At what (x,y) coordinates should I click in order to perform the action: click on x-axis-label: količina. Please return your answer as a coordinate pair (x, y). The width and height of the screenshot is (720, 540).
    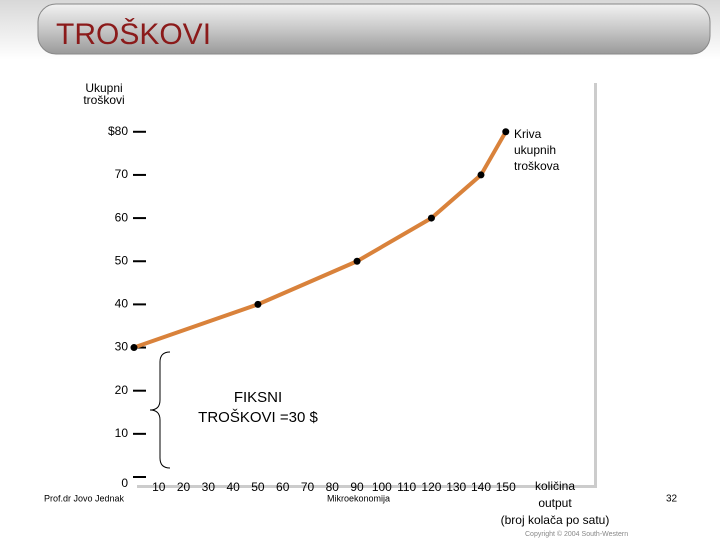
    Looking at the image, I should click on (555, 486).